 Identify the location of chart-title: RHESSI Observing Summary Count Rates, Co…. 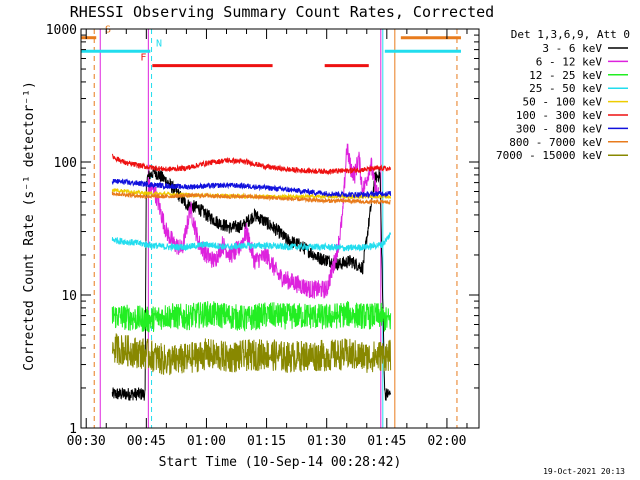
(282, 12).